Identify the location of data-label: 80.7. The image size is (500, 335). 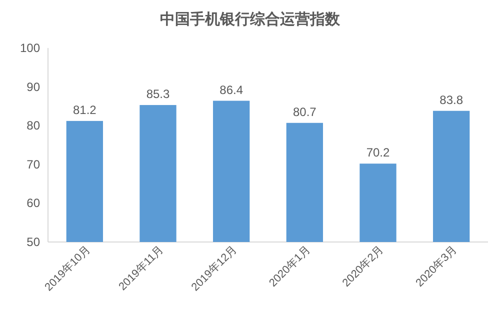
(304, 111).